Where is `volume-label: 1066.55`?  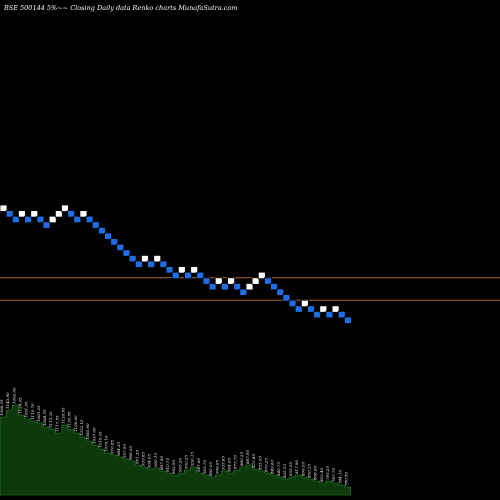 volume-label: 1066.55 is located at coordinates (2, 407).